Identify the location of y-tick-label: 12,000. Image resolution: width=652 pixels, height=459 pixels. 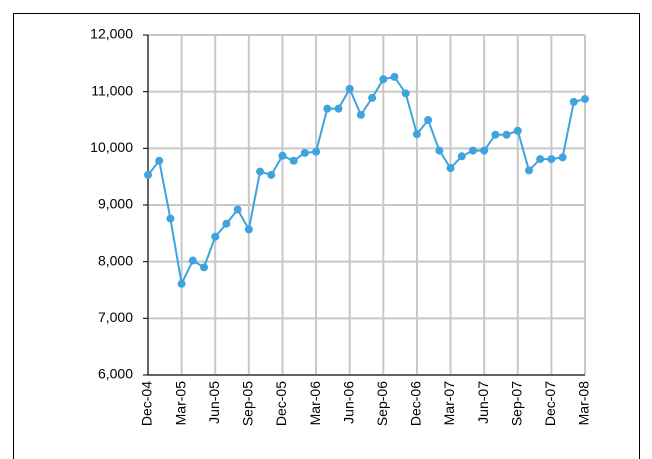
(111, 34).